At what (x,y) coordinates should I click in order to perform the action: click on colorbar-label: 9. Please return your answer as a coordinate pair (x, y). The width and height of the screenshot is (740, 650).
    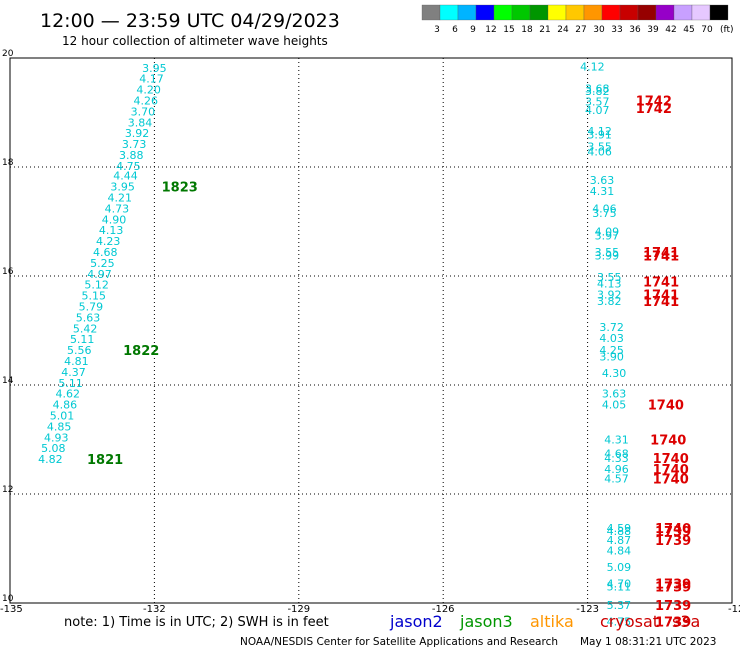
    Looking at the image, I should click on (473, 30).